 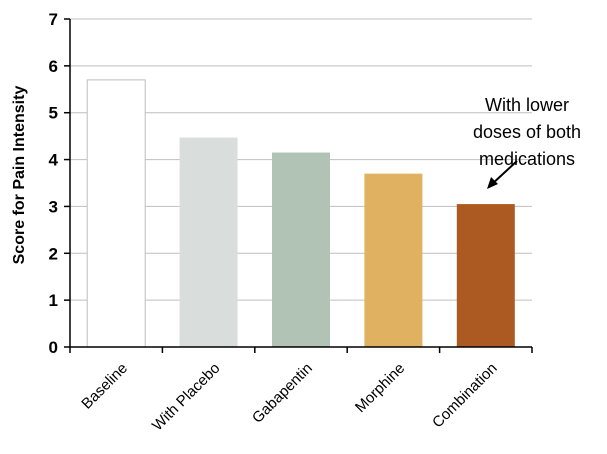 I want to click on bar-baseline, so click(x=116, y=213).